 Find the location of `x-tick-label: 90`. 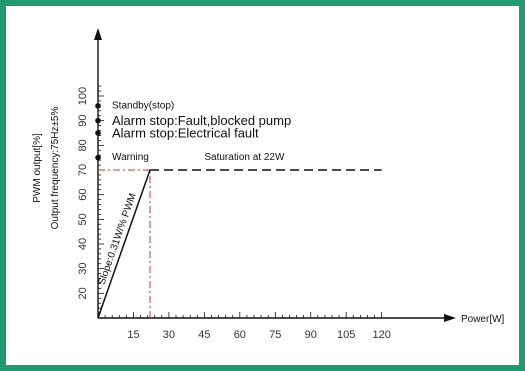

x-tick-label: 90 is located at coordinates (311, 335).